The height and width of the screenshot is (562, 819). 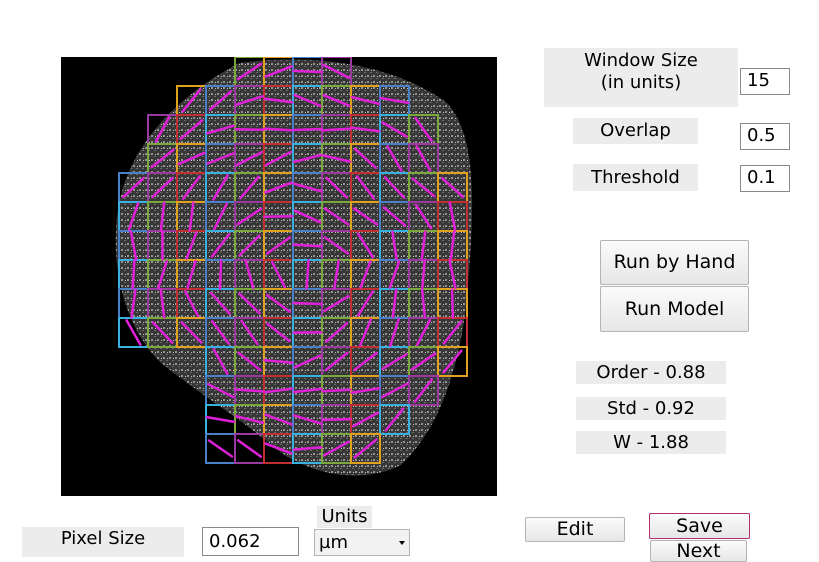 What do you see at coordinates (333, 542) in the screenshot?
I see `units-selected-value: µm` at bounding box center [333, 542].